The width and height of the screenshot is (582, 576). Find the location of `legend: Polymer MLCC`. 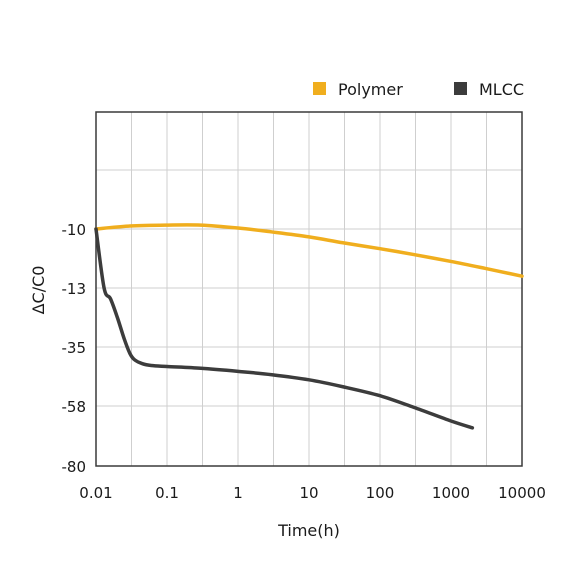

legend: Polymer MLCC is located at coordinates (418, 89).